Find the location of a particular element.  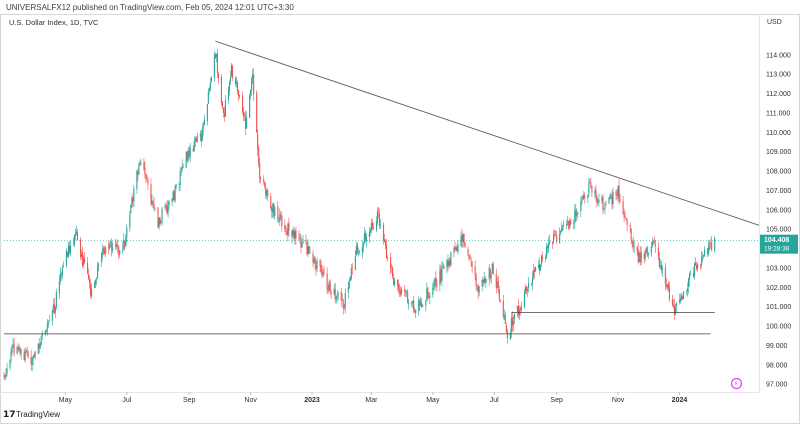

settings-icon: ⚡ is located at coordinates (736, 383).